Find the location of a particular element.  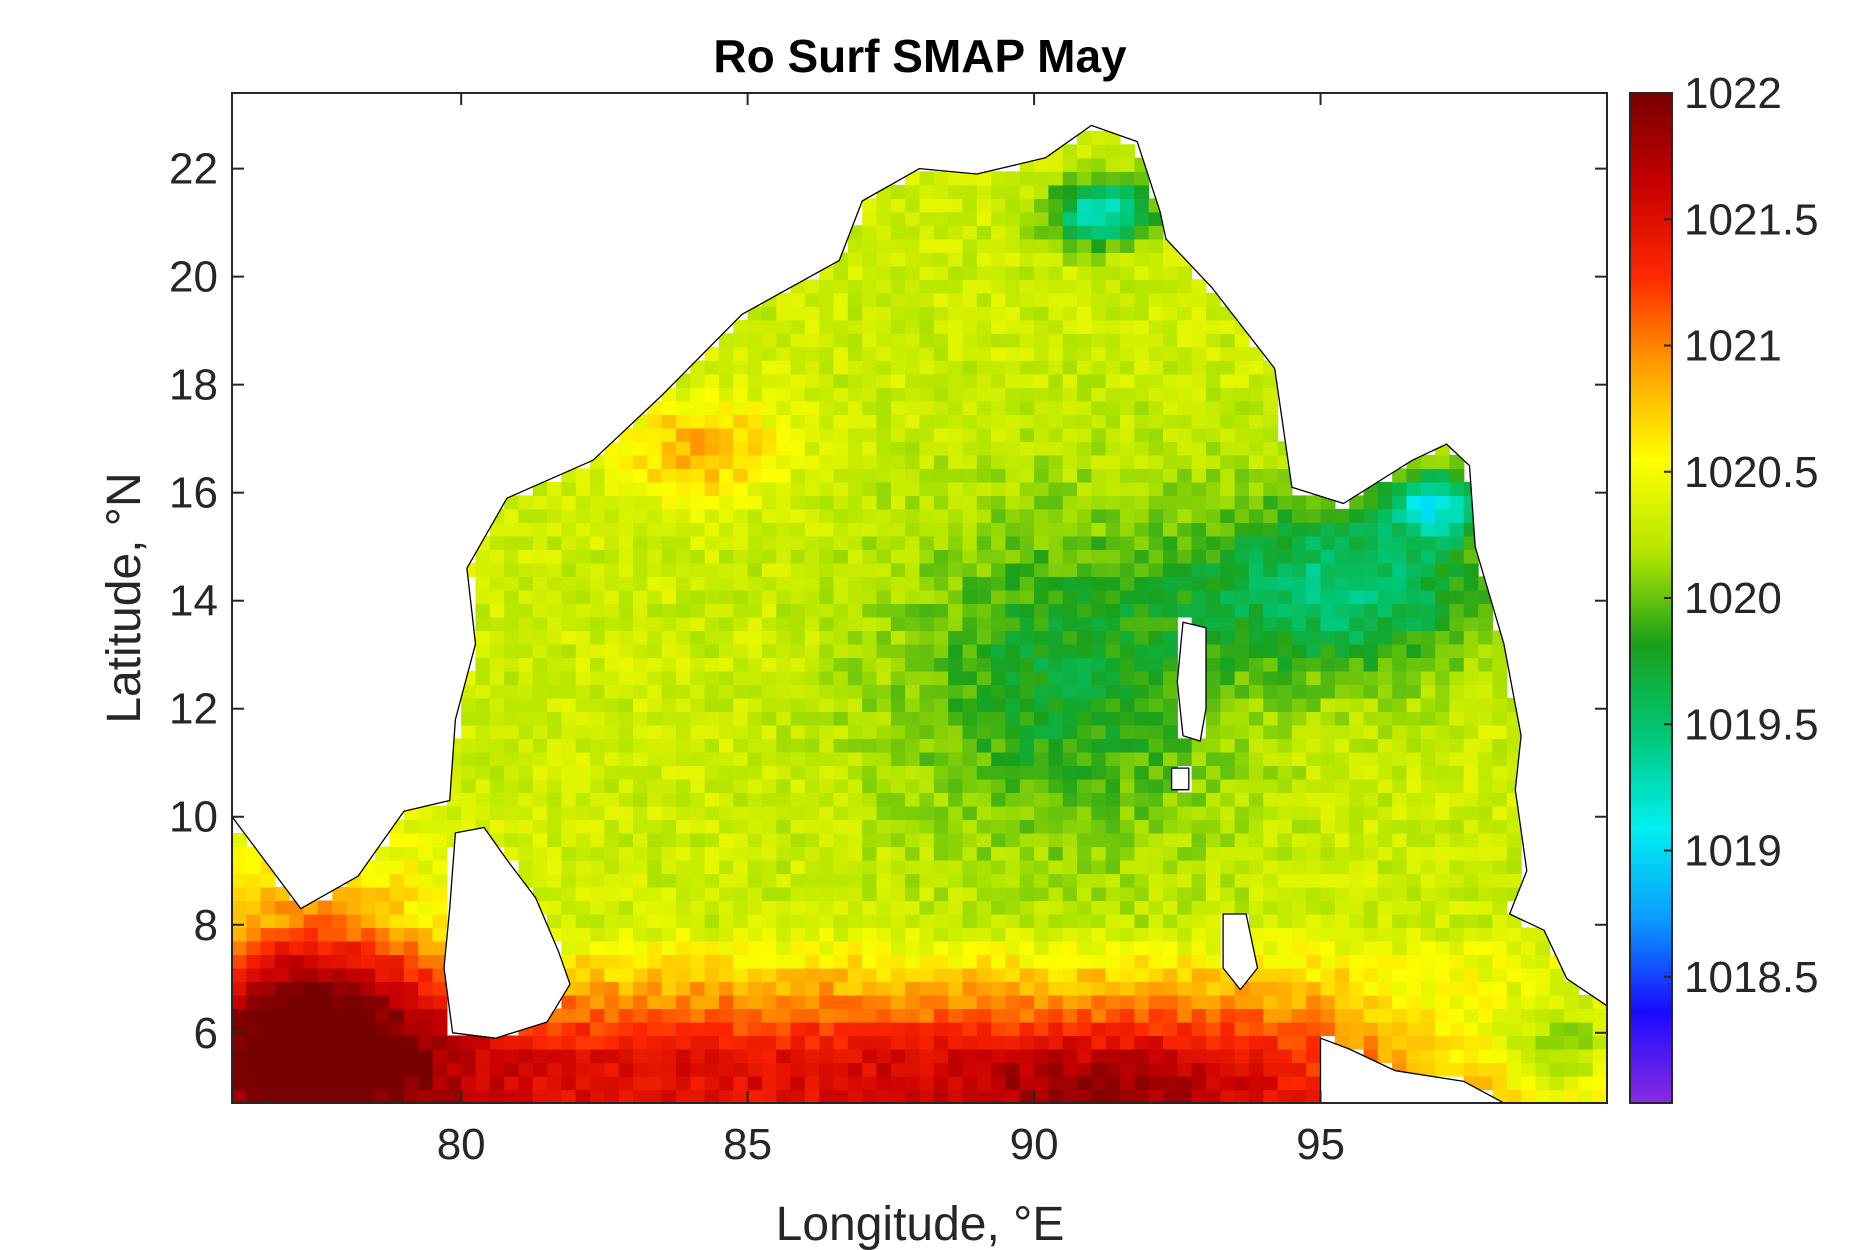

x-tick-label: 80 is located at coordinates (461, 1144).